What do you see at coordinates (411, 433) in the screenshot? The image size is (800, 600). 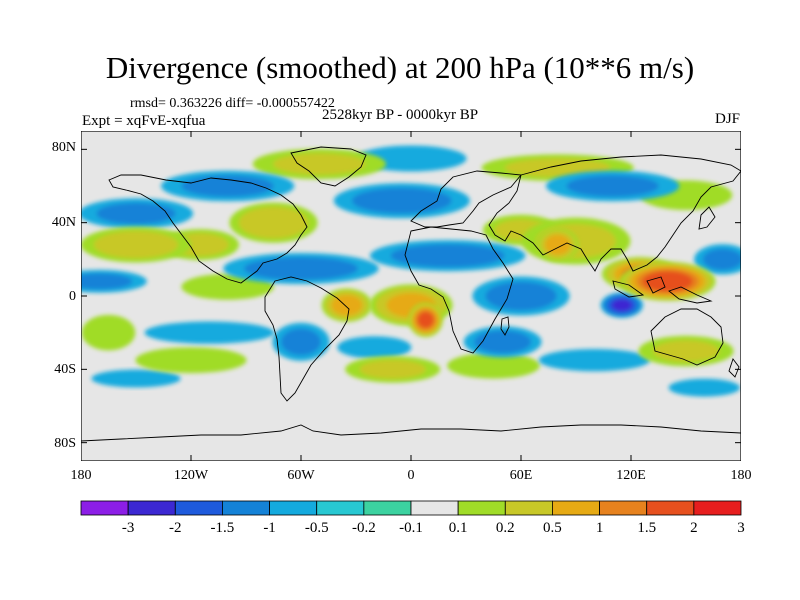 I see `coast-antarctica` at bounding box center [411, 433].